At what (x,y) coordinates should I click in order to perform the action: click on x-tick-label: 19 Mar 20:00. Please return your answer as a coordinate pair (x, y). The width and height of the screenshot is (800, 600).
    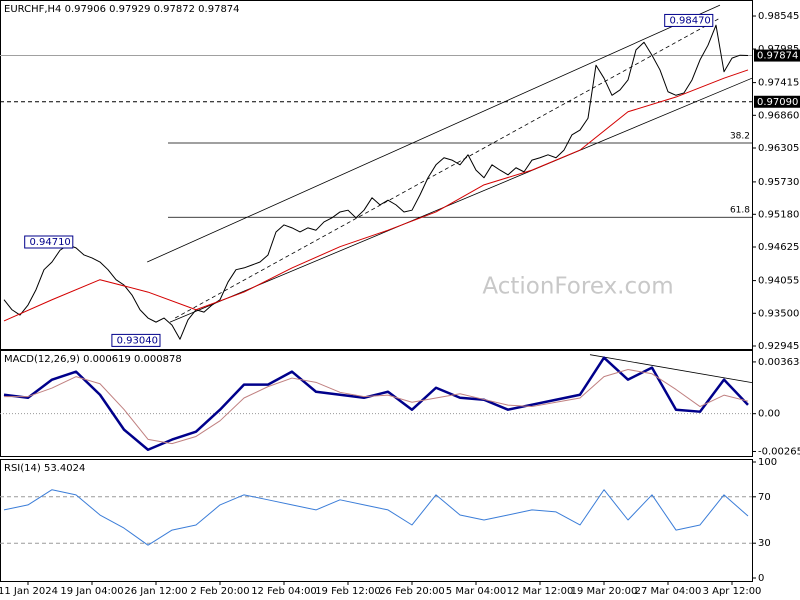
    Looking at the image, I should click on (604, 591).